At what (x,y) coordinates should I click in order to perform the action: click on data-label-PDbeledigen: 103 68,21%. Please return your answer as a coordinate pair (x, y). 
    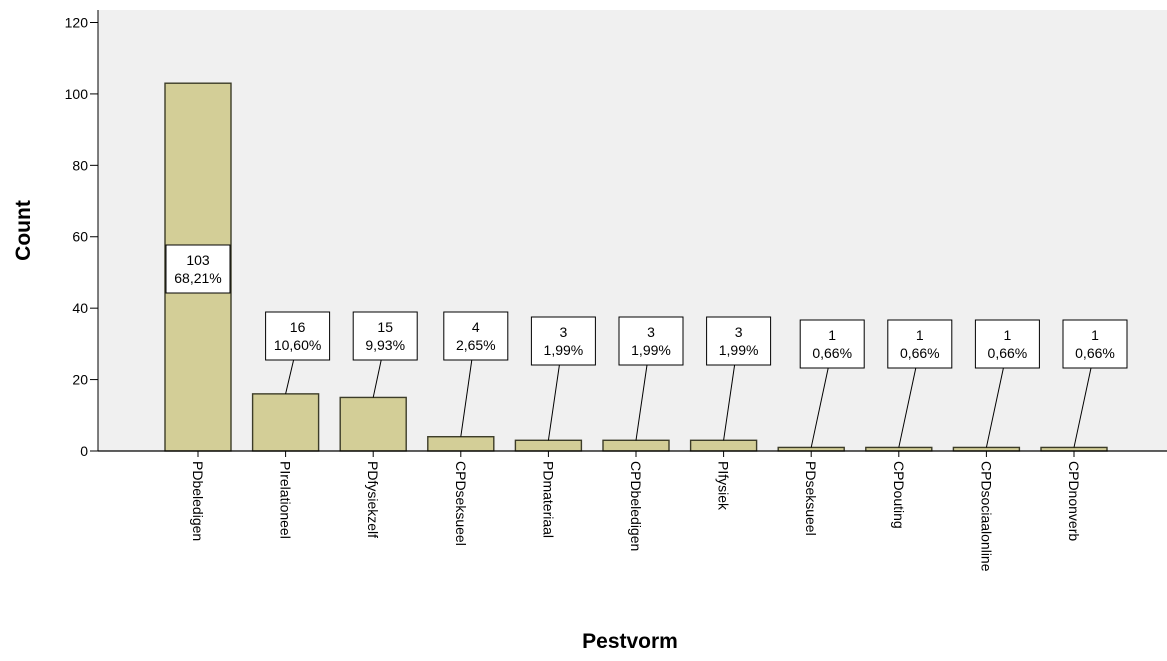
    Looking at the image, I should click on (198, 269).